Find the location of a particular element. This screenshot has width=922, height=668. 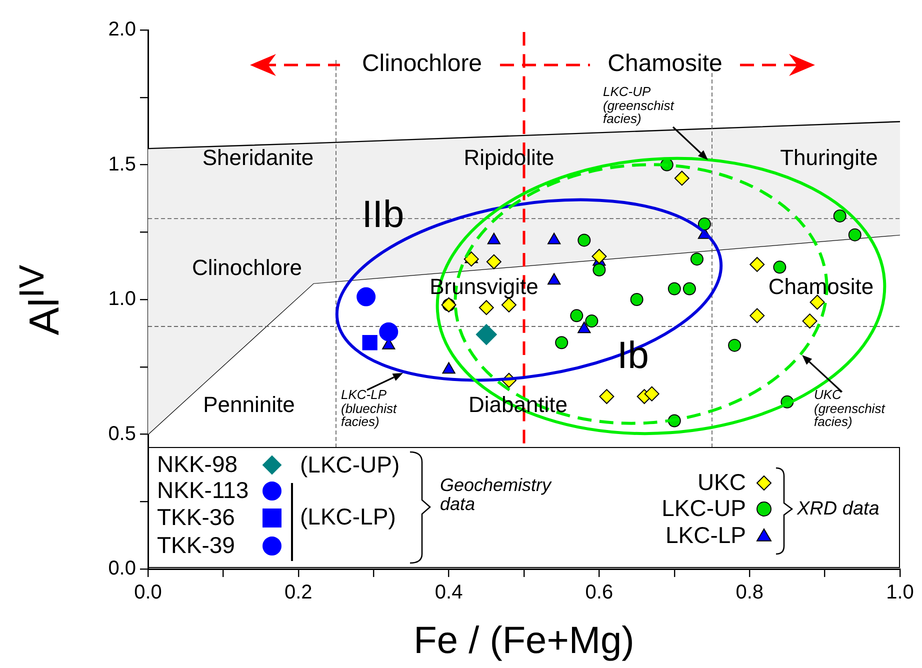

legend-label: TKK-36 is located at coordinates (196, 517).